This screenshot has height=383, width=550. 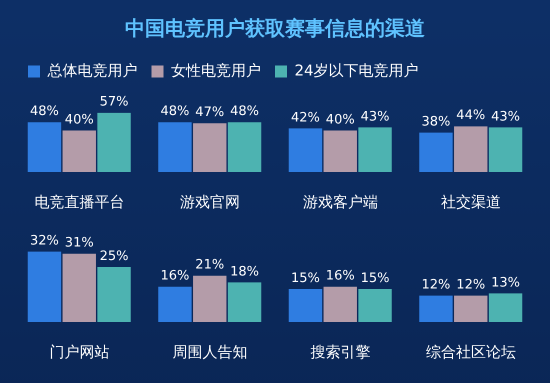 What do you see at coordinates (216, 70) in the screenshot?
I see `legend-label: 女性电竞用户` at bounding box center [216, 70].